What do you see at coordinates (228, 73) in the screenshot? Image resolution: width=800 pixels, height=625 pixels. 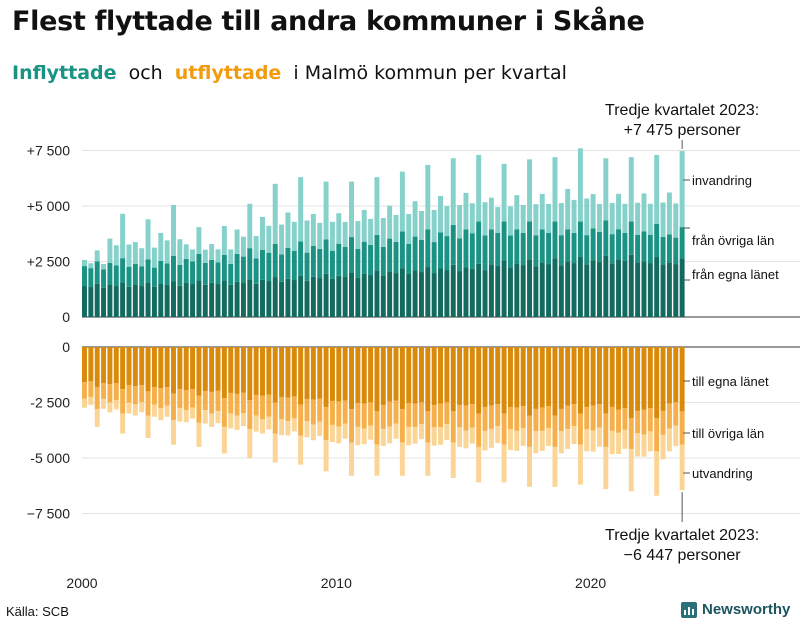 I see `subtitle-utflyttade: utflyttade` at bounding box center [228, 73].